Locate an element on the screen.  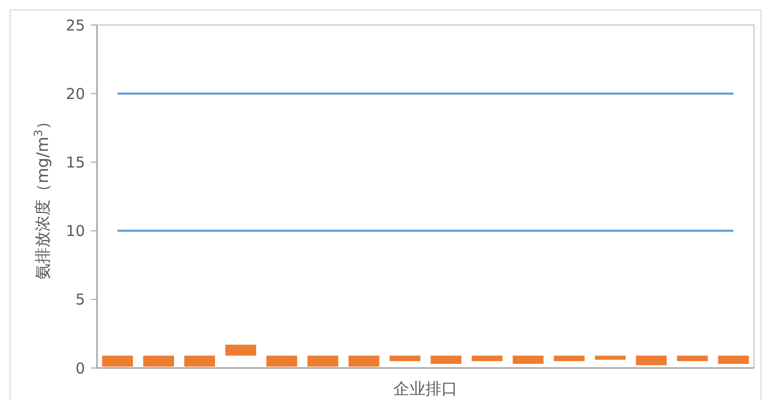
y-tick-label: 5 is located at coordinates (80, 299).